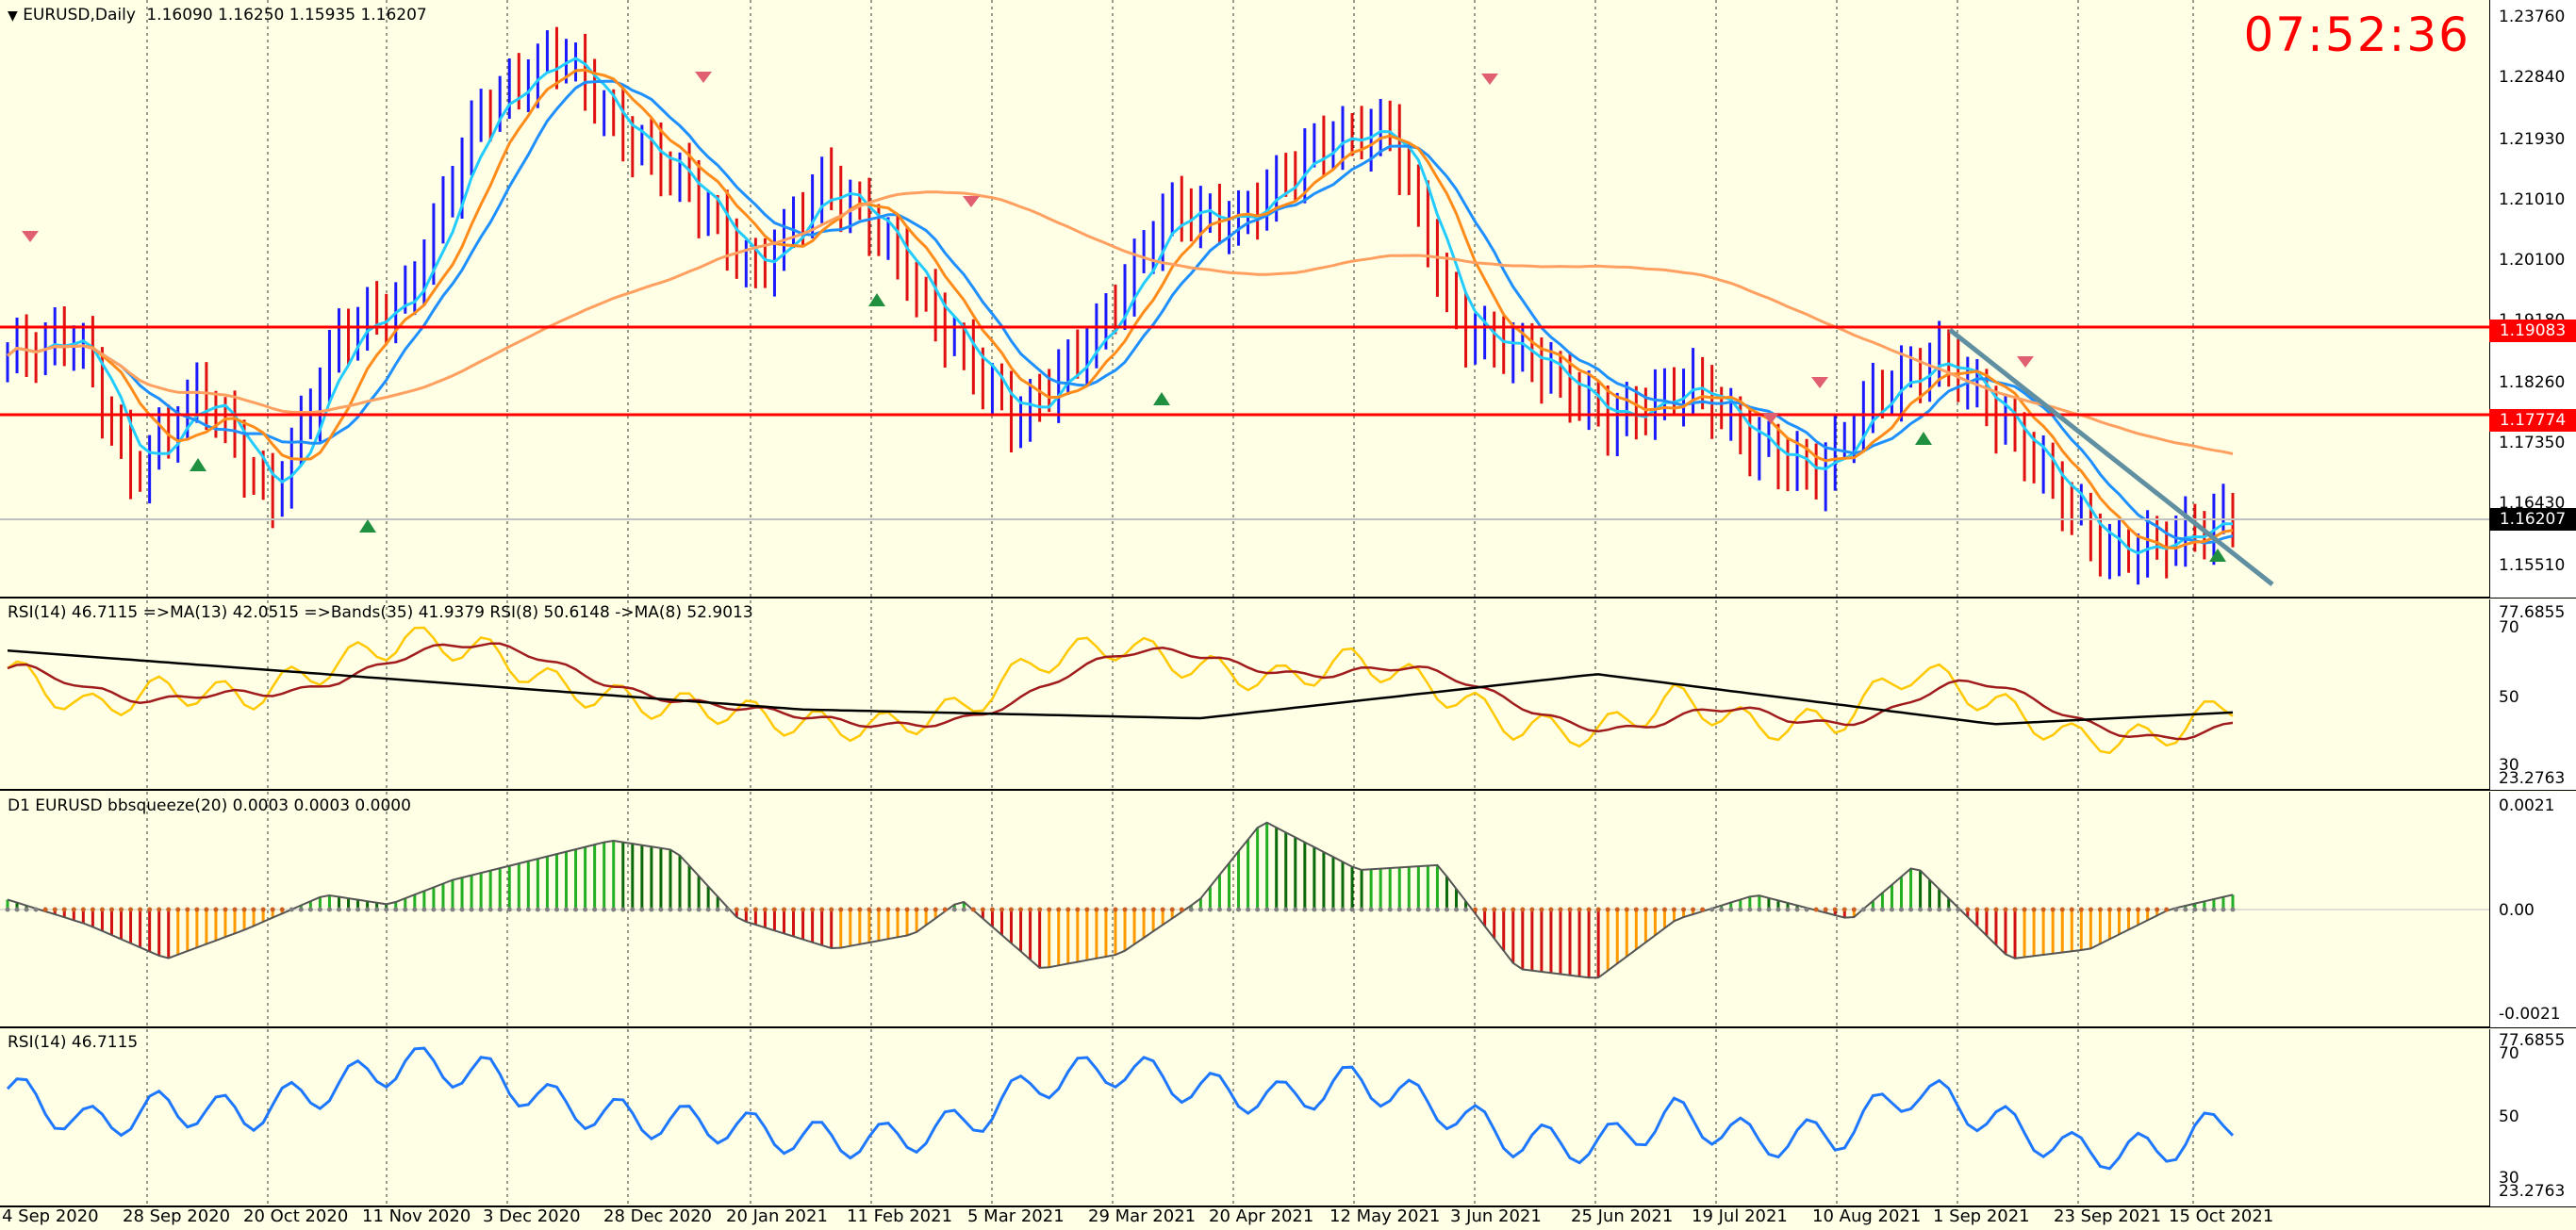 Image resolution: width=2576 pixels, height=1230 pixels. What do you see at coordinates (2532, 260) in the screenshot?
I see `price-tick: 1.20100` at bounding box center [2532, 260].